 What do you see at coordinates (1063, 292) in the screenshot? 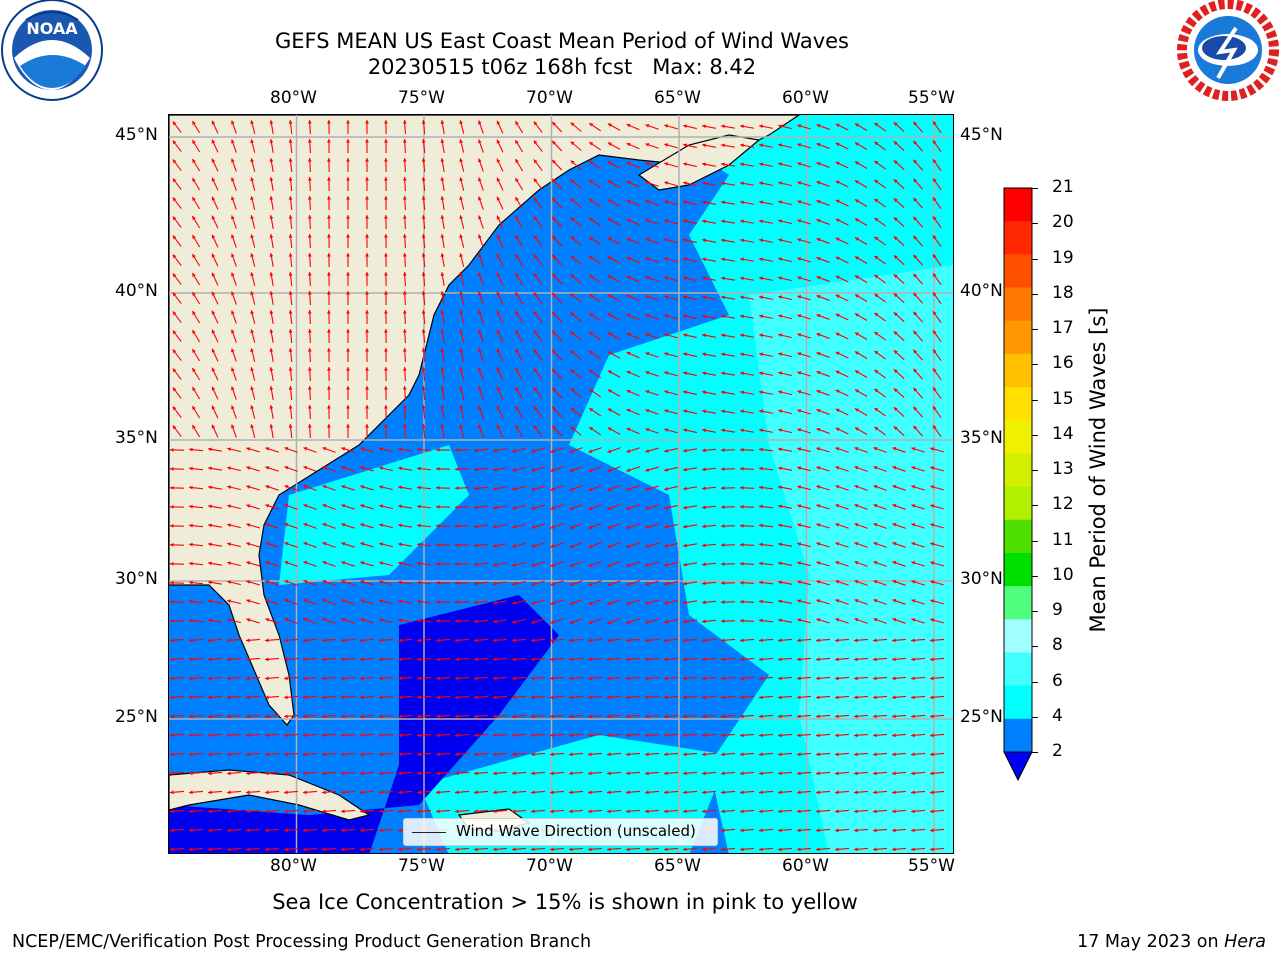
I see `colorbar-tick-label: 18` at bounding box center [1063, 292].